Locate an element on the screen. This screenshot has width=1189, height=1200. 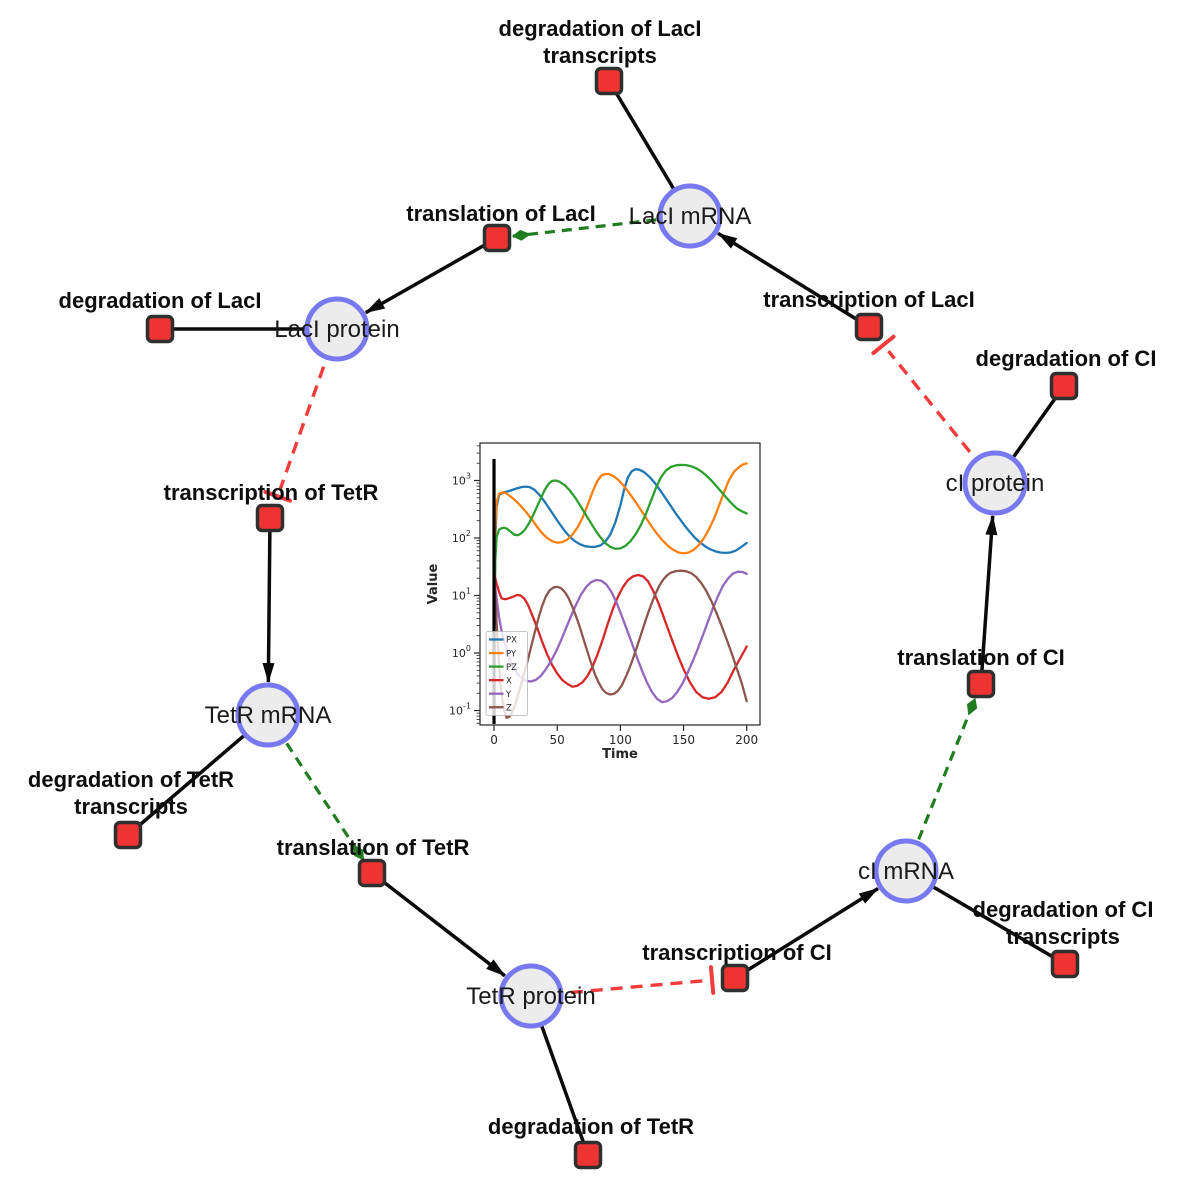
legend-label-Z: Z is located at coordinates (509, 708).